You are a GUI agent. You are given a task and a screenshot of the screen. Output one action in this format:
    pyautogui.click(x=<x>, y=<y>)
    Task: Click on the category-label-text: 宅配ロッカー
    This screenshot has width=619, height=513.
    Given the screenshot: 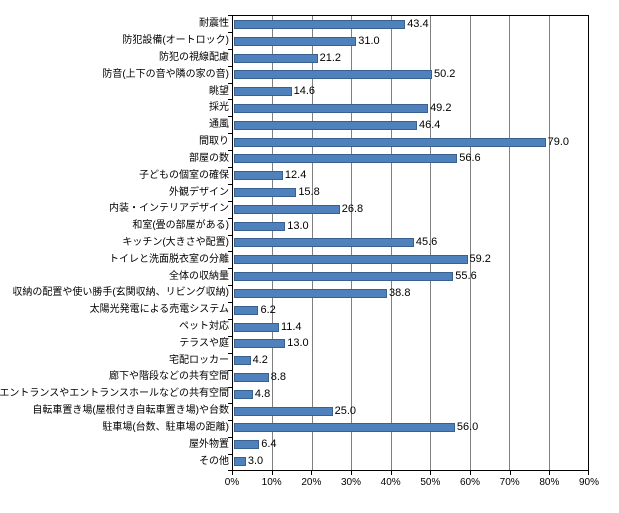 What is the action you would take?
    pyautogui.click(x=199, y=360)
    